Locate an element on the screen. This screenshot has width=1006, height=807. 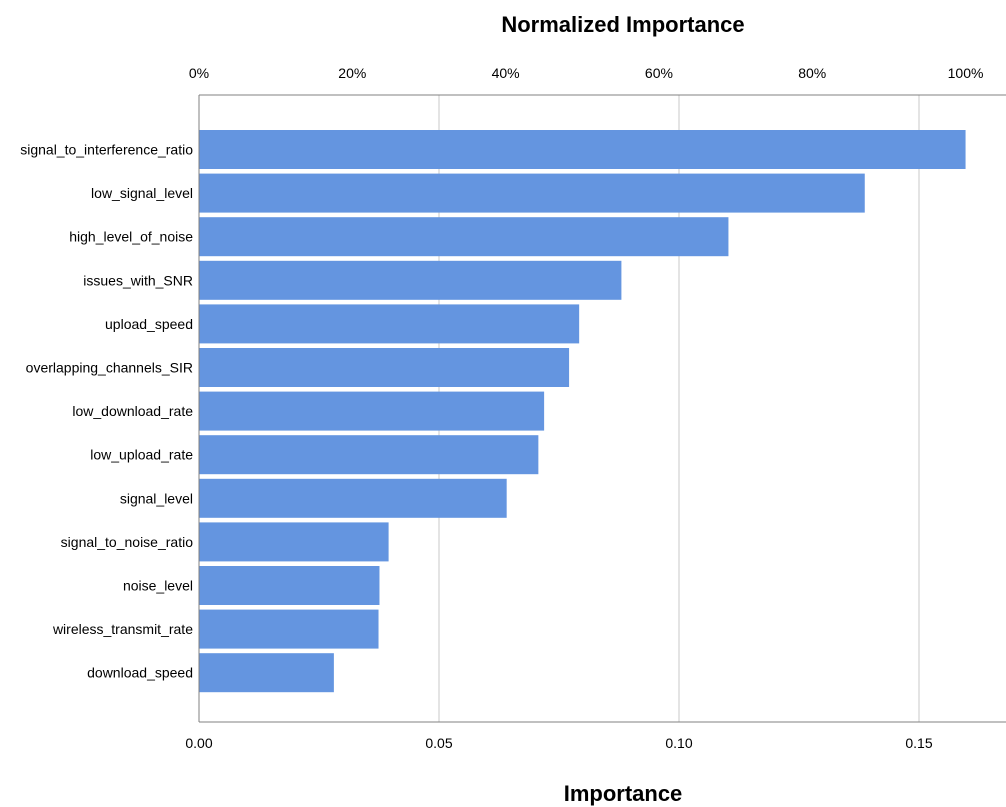
bar-low_upload_rate is located at coordinates (369, 455).